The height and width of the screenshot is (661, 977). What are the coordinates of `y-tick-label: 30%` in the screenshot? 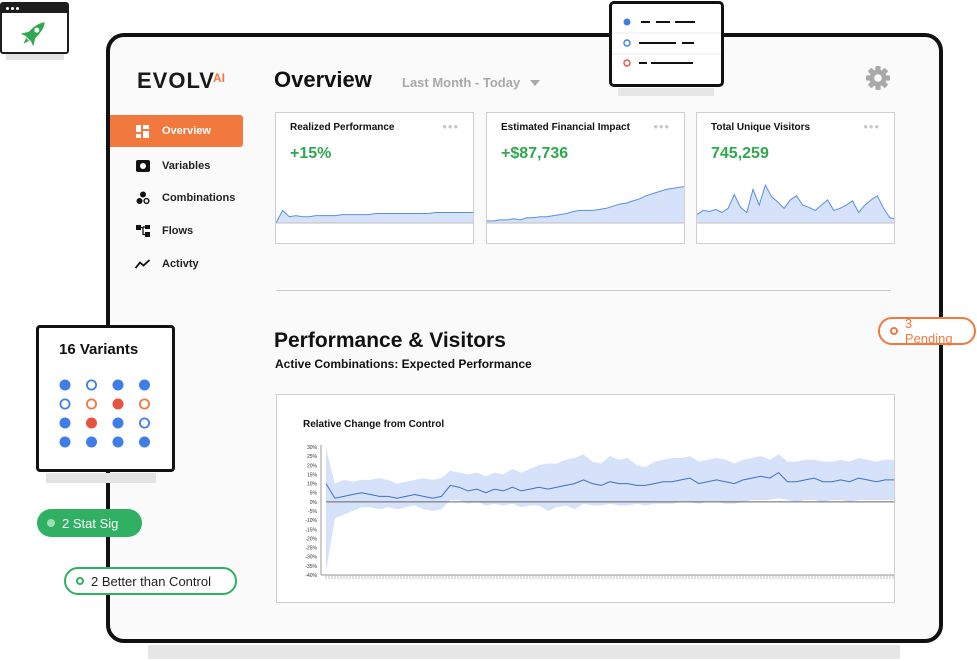 It's located at (312, 448).